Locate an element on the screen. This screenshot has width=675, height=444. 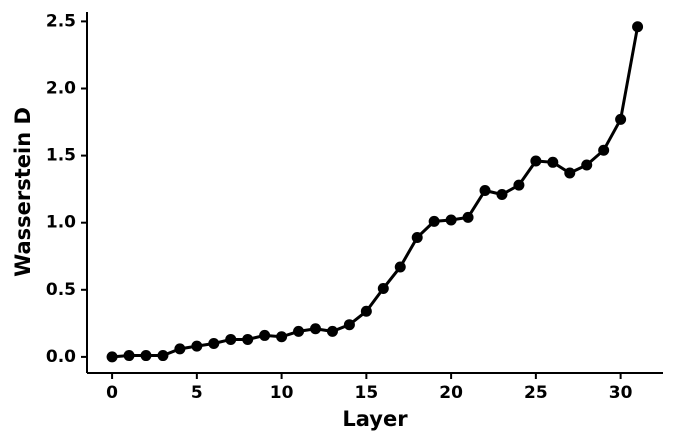
x-axis-label: Layer is located at coordinates (375, 419).